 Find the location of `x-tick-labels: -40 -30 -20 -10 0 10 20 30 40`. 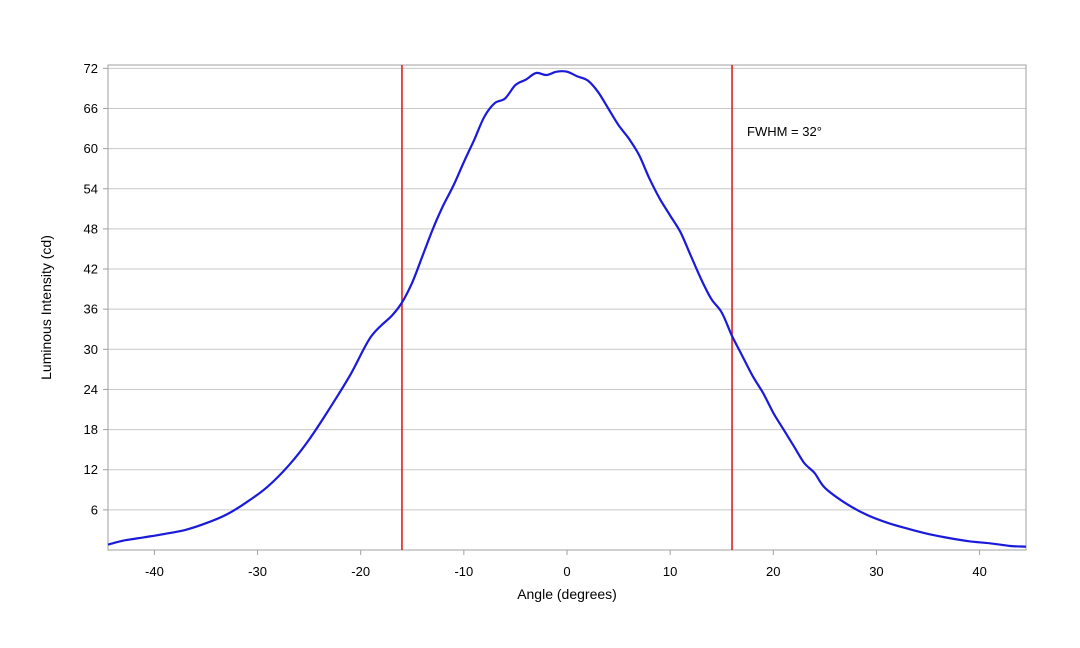

x-tick-labels: -40 -30 -20 -10 0 10 20 30 40 is located at coordinates (566, 564).